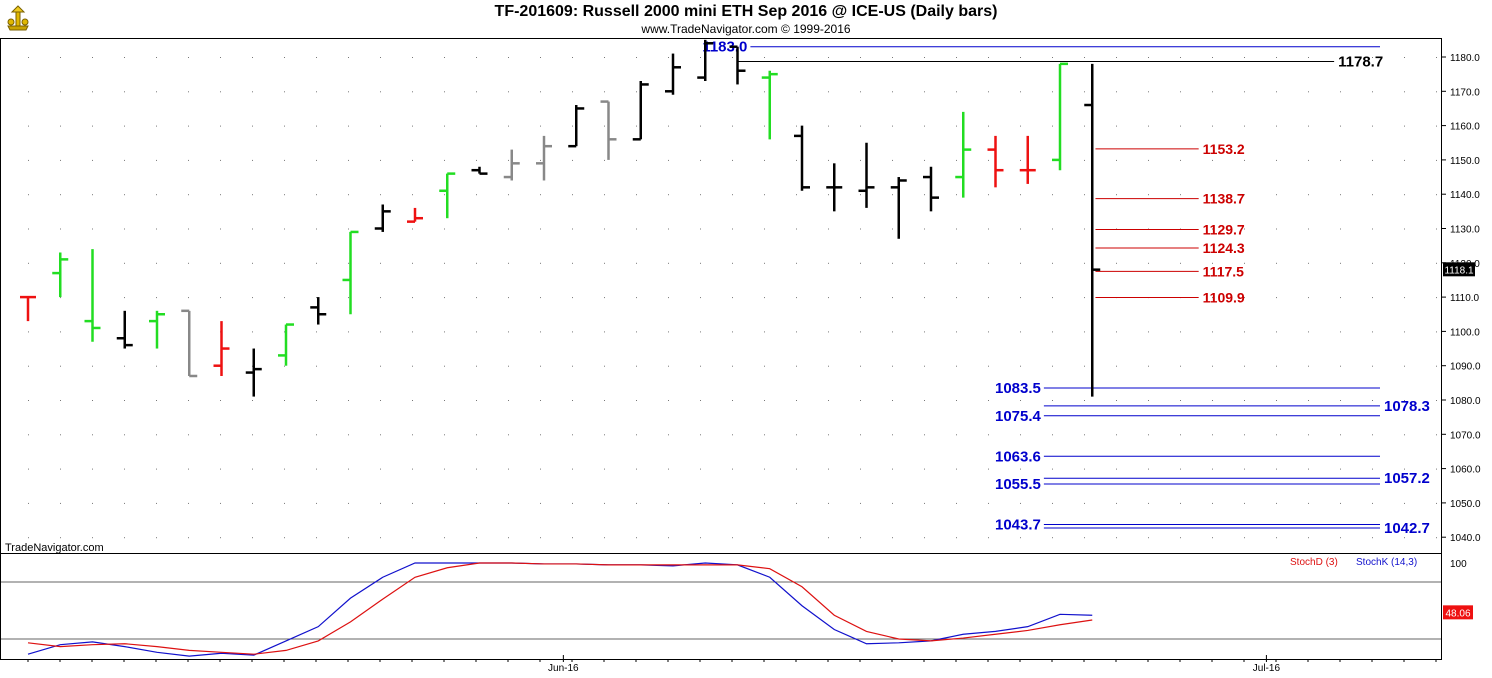 Image resolution: width=1492 pixels, height=678 pixels. I want to click on price-tick-label: 1050.0, so click(1465, 504).